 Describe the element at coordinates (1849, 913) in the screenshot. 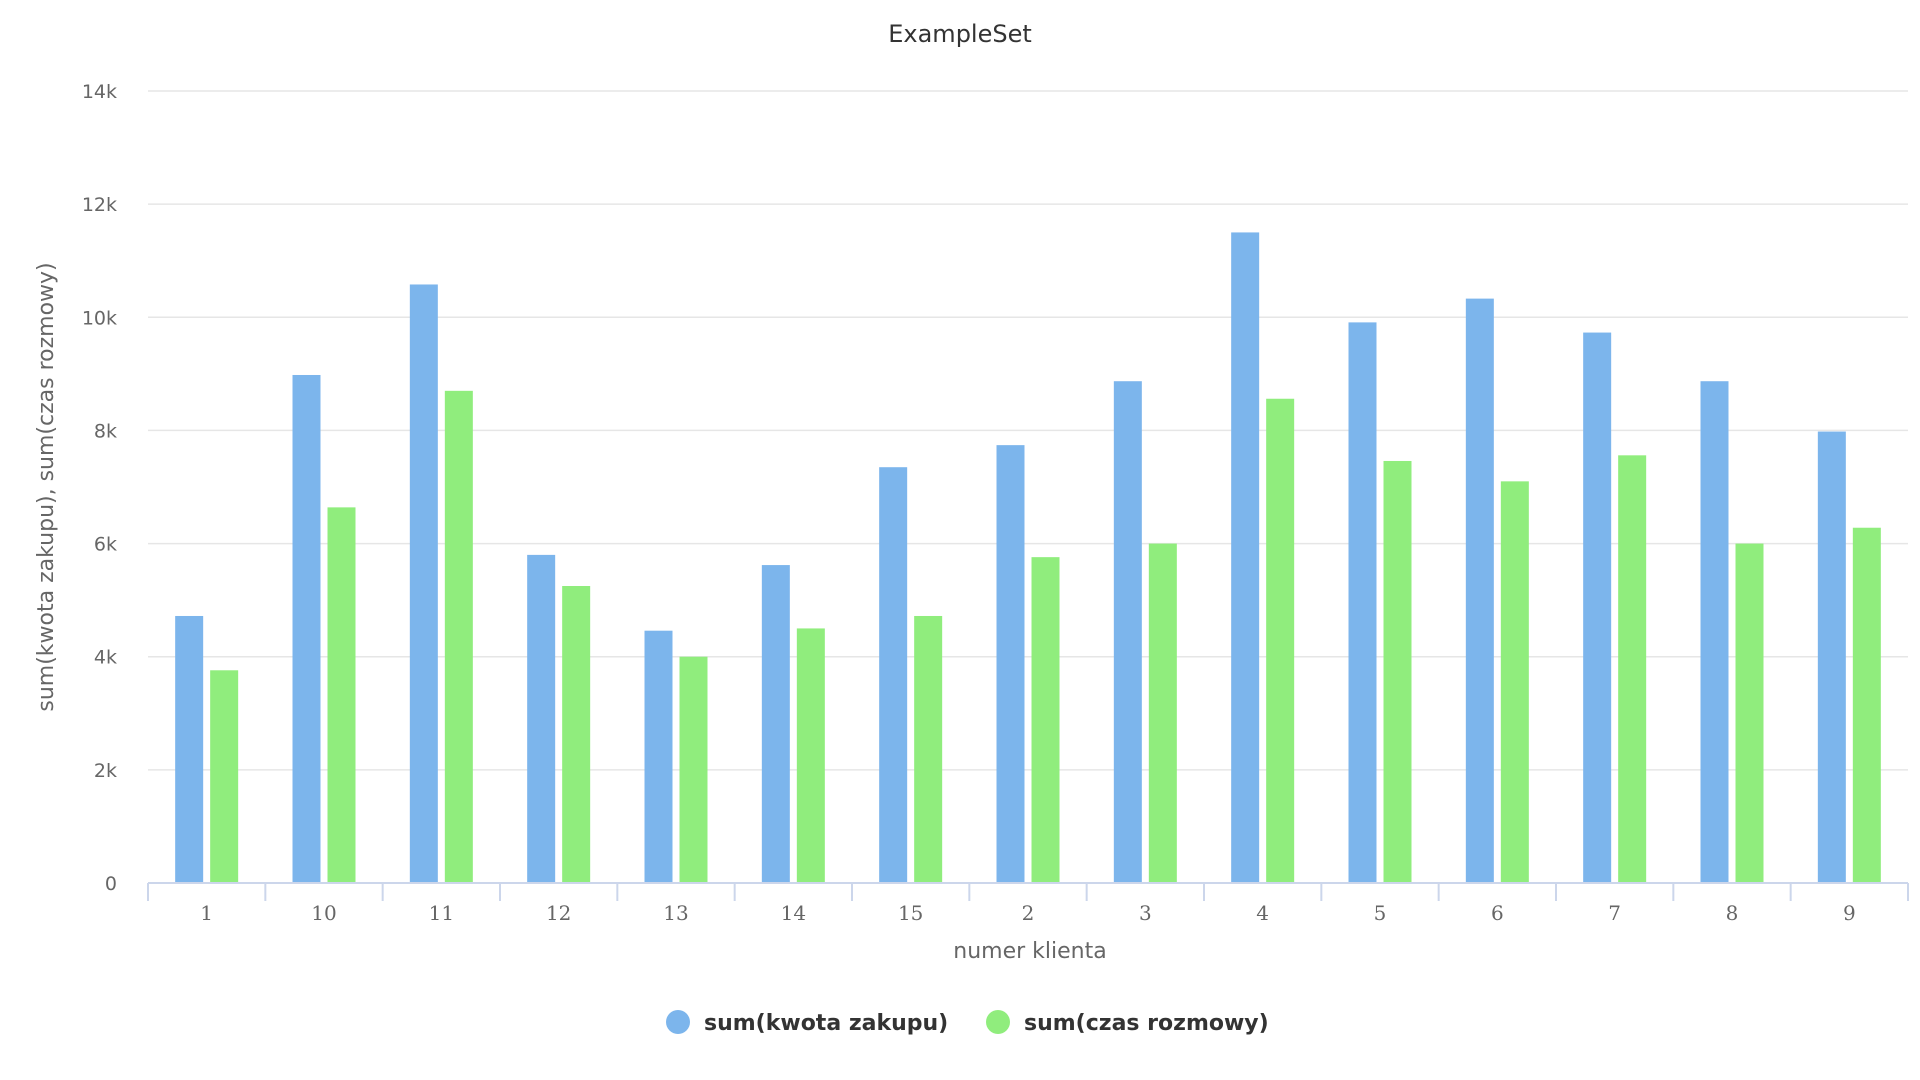

I see `x-tick-label: 9` at that location.